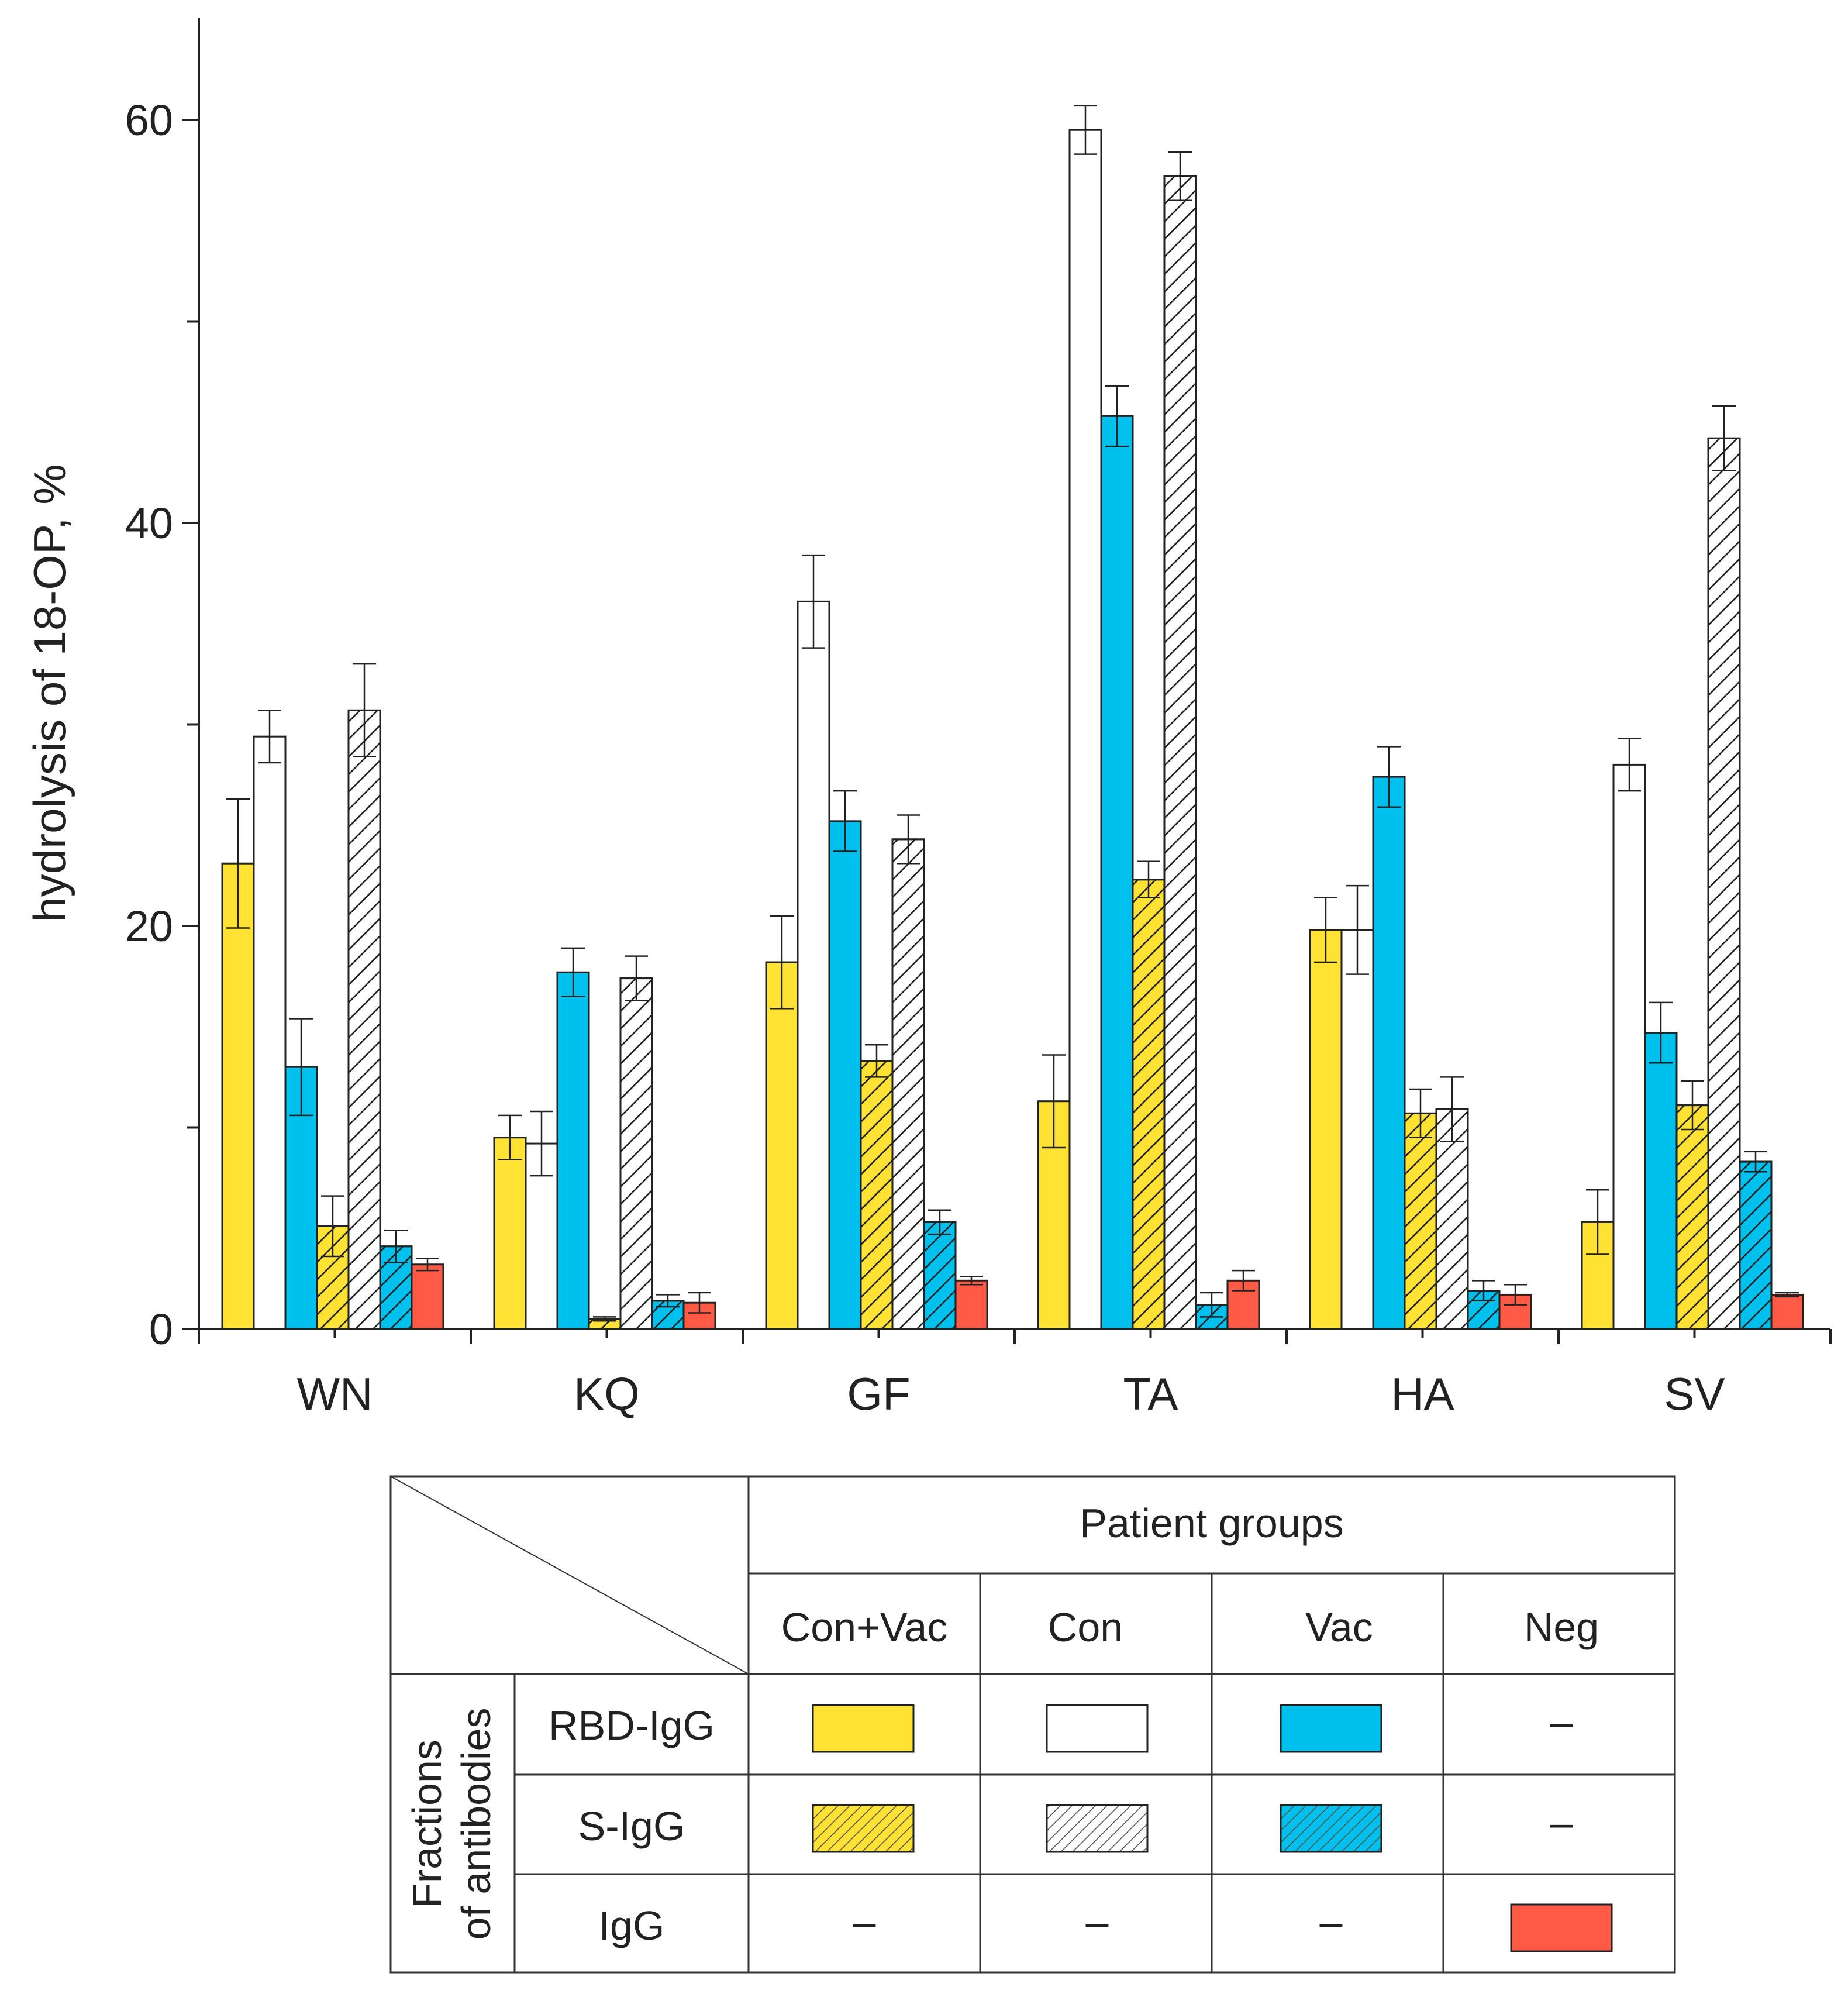 The image size is (1848, 1994). What do you see at coordinates (607, 1394) in the screenshot?
I see `x-tick-label-kq: KQ` at bounding box center [607, 1394].